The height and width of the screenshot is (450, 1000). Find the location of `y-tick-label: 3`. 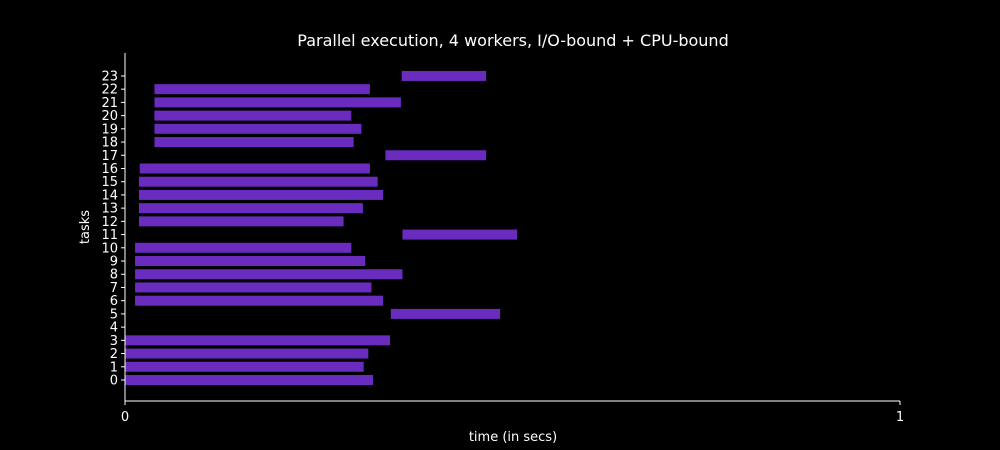

y-tick-label: 3 is located at coordinates (114, 341).